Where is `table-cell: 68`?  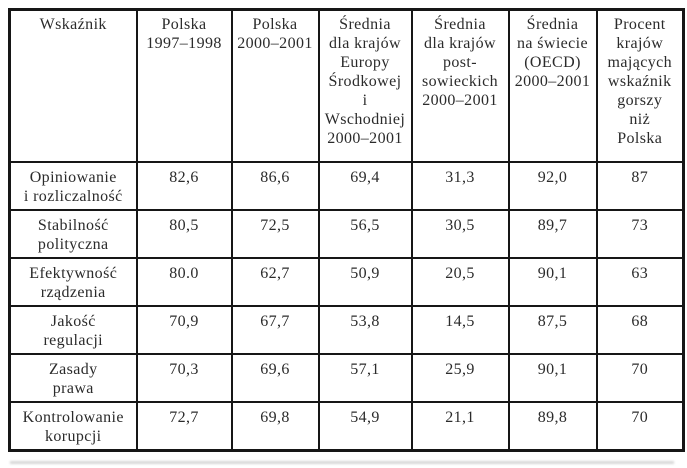
table-cell: 68 is located at coordinates (640, 330).